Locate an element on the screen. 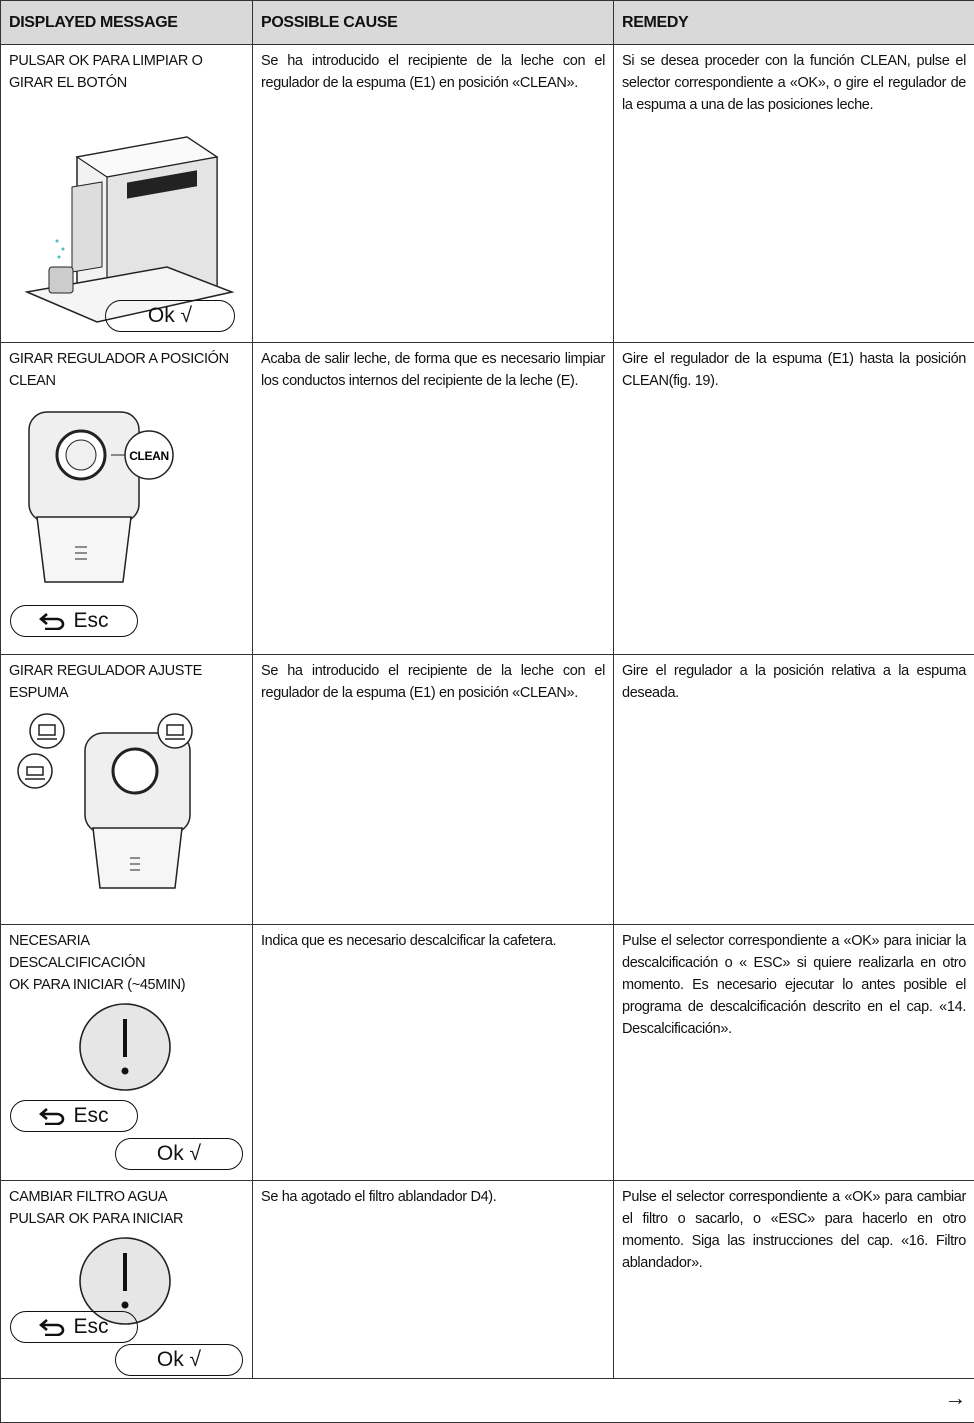 This screenshot has height=1423, width=974. message: CAMBIAR FILTRO AGUA is located at coordinates (88, 1197).